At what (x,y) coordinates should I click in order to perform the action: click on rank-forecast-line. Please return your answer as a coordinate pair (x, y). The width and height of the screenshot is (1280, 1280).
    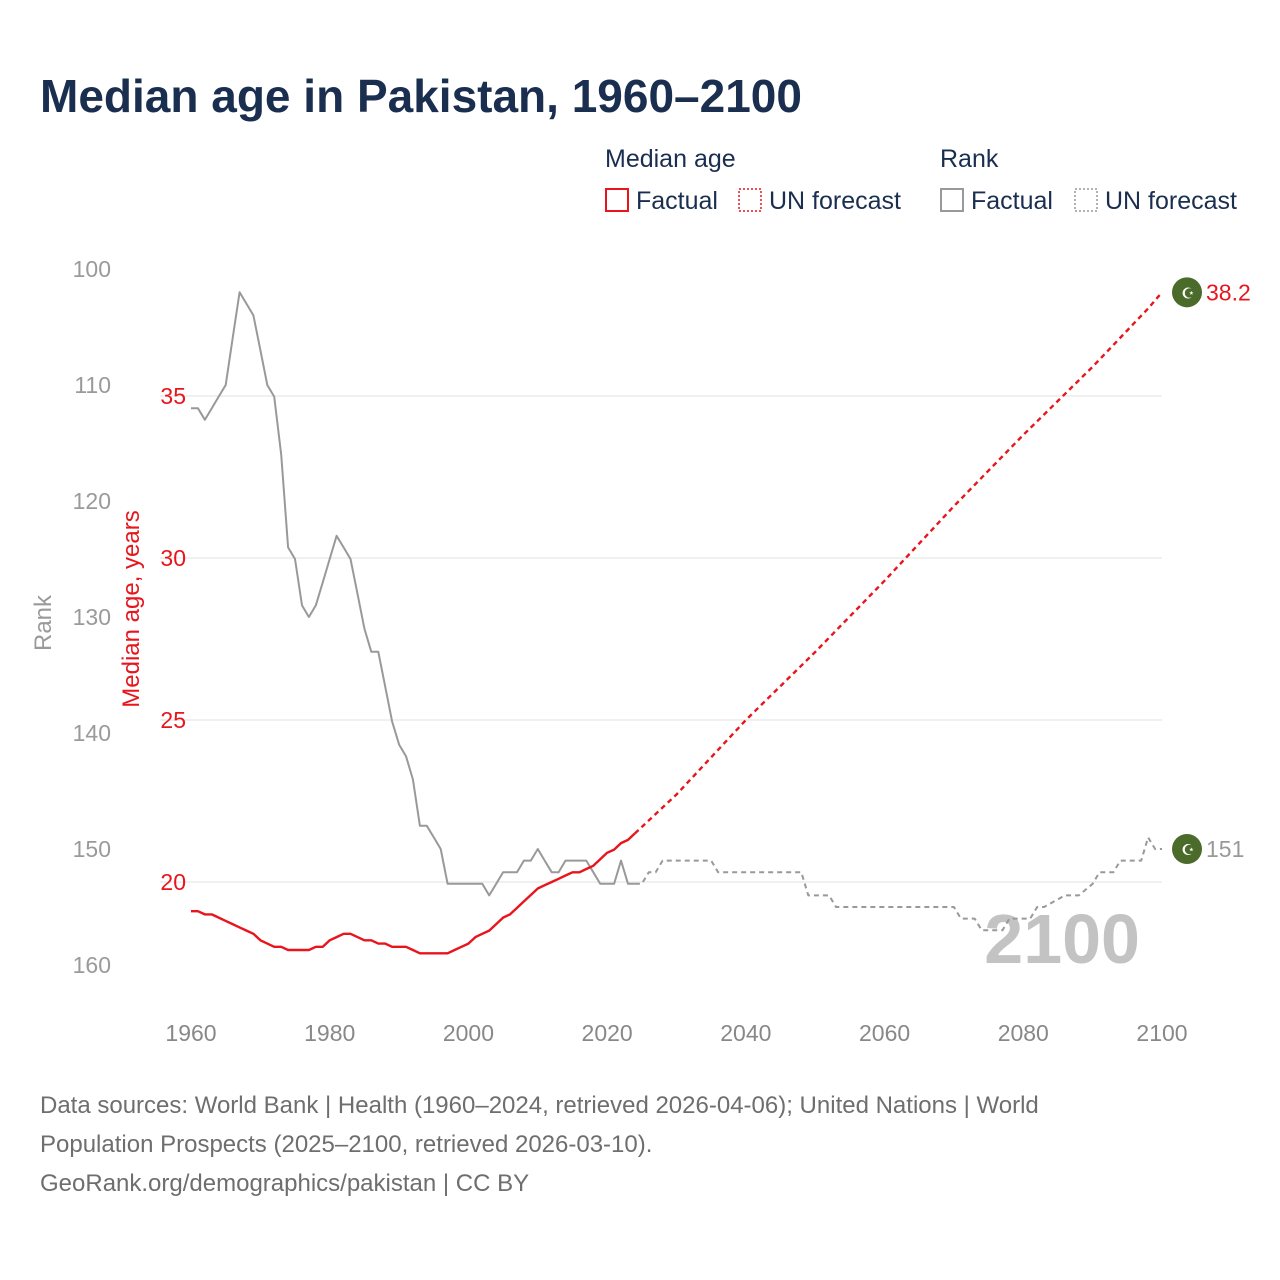
    Looking at the image, I should click on (898, 884).